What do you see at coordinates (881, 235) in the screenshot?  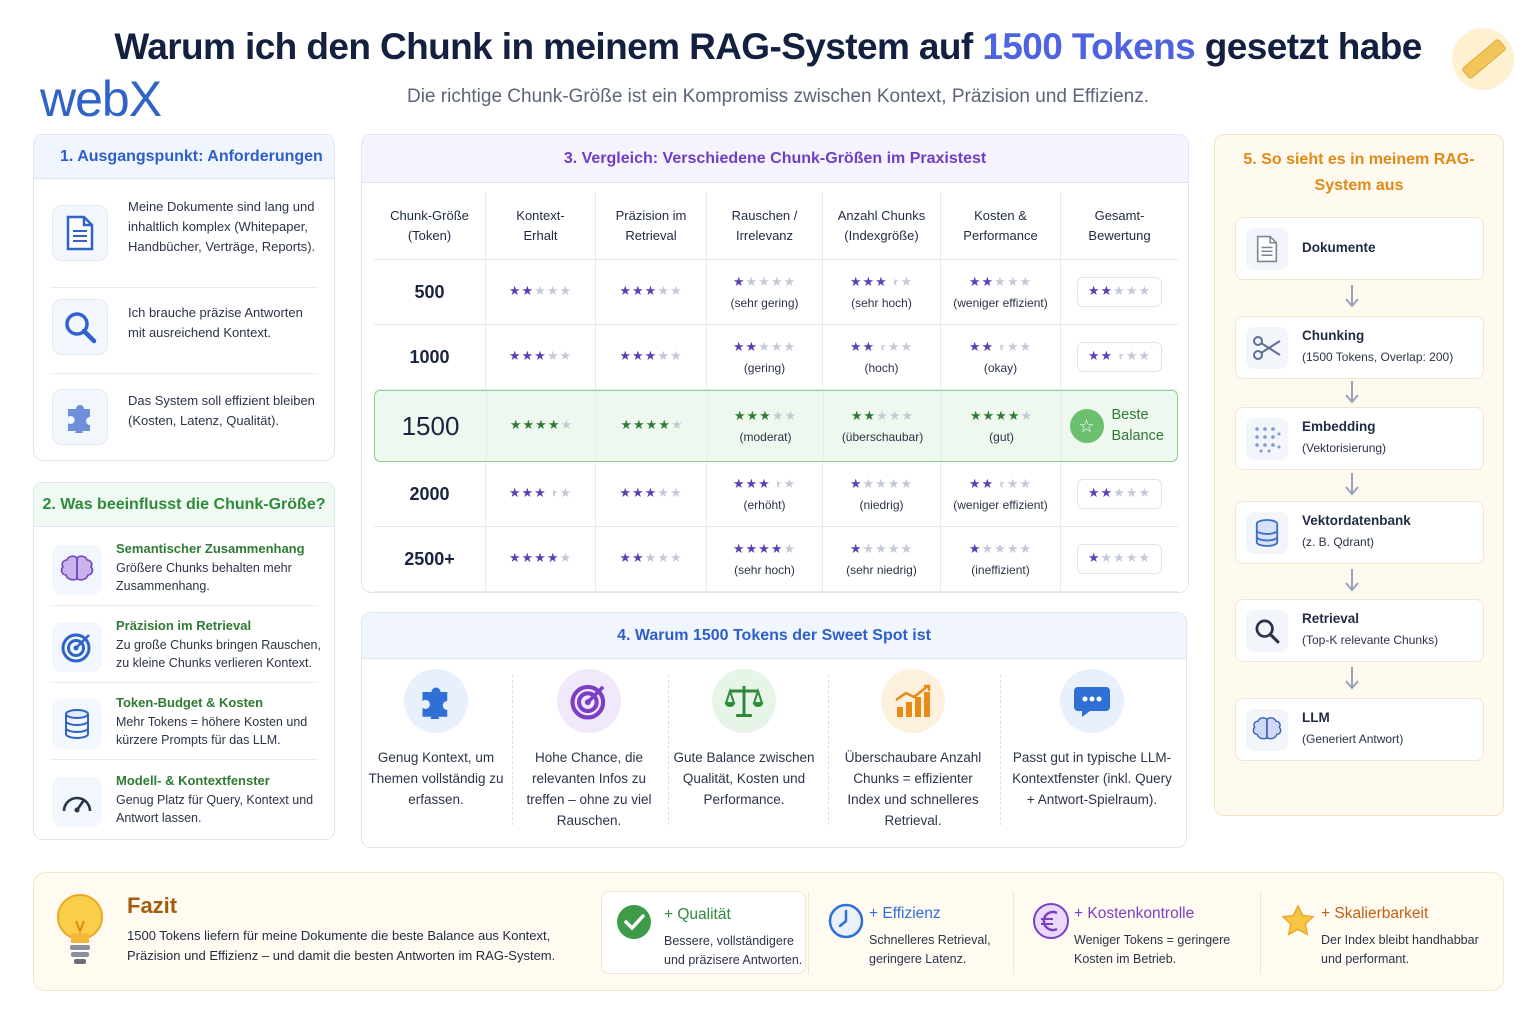 I see `header-line: (Indexgröße)` at bounding box center [881, 235].